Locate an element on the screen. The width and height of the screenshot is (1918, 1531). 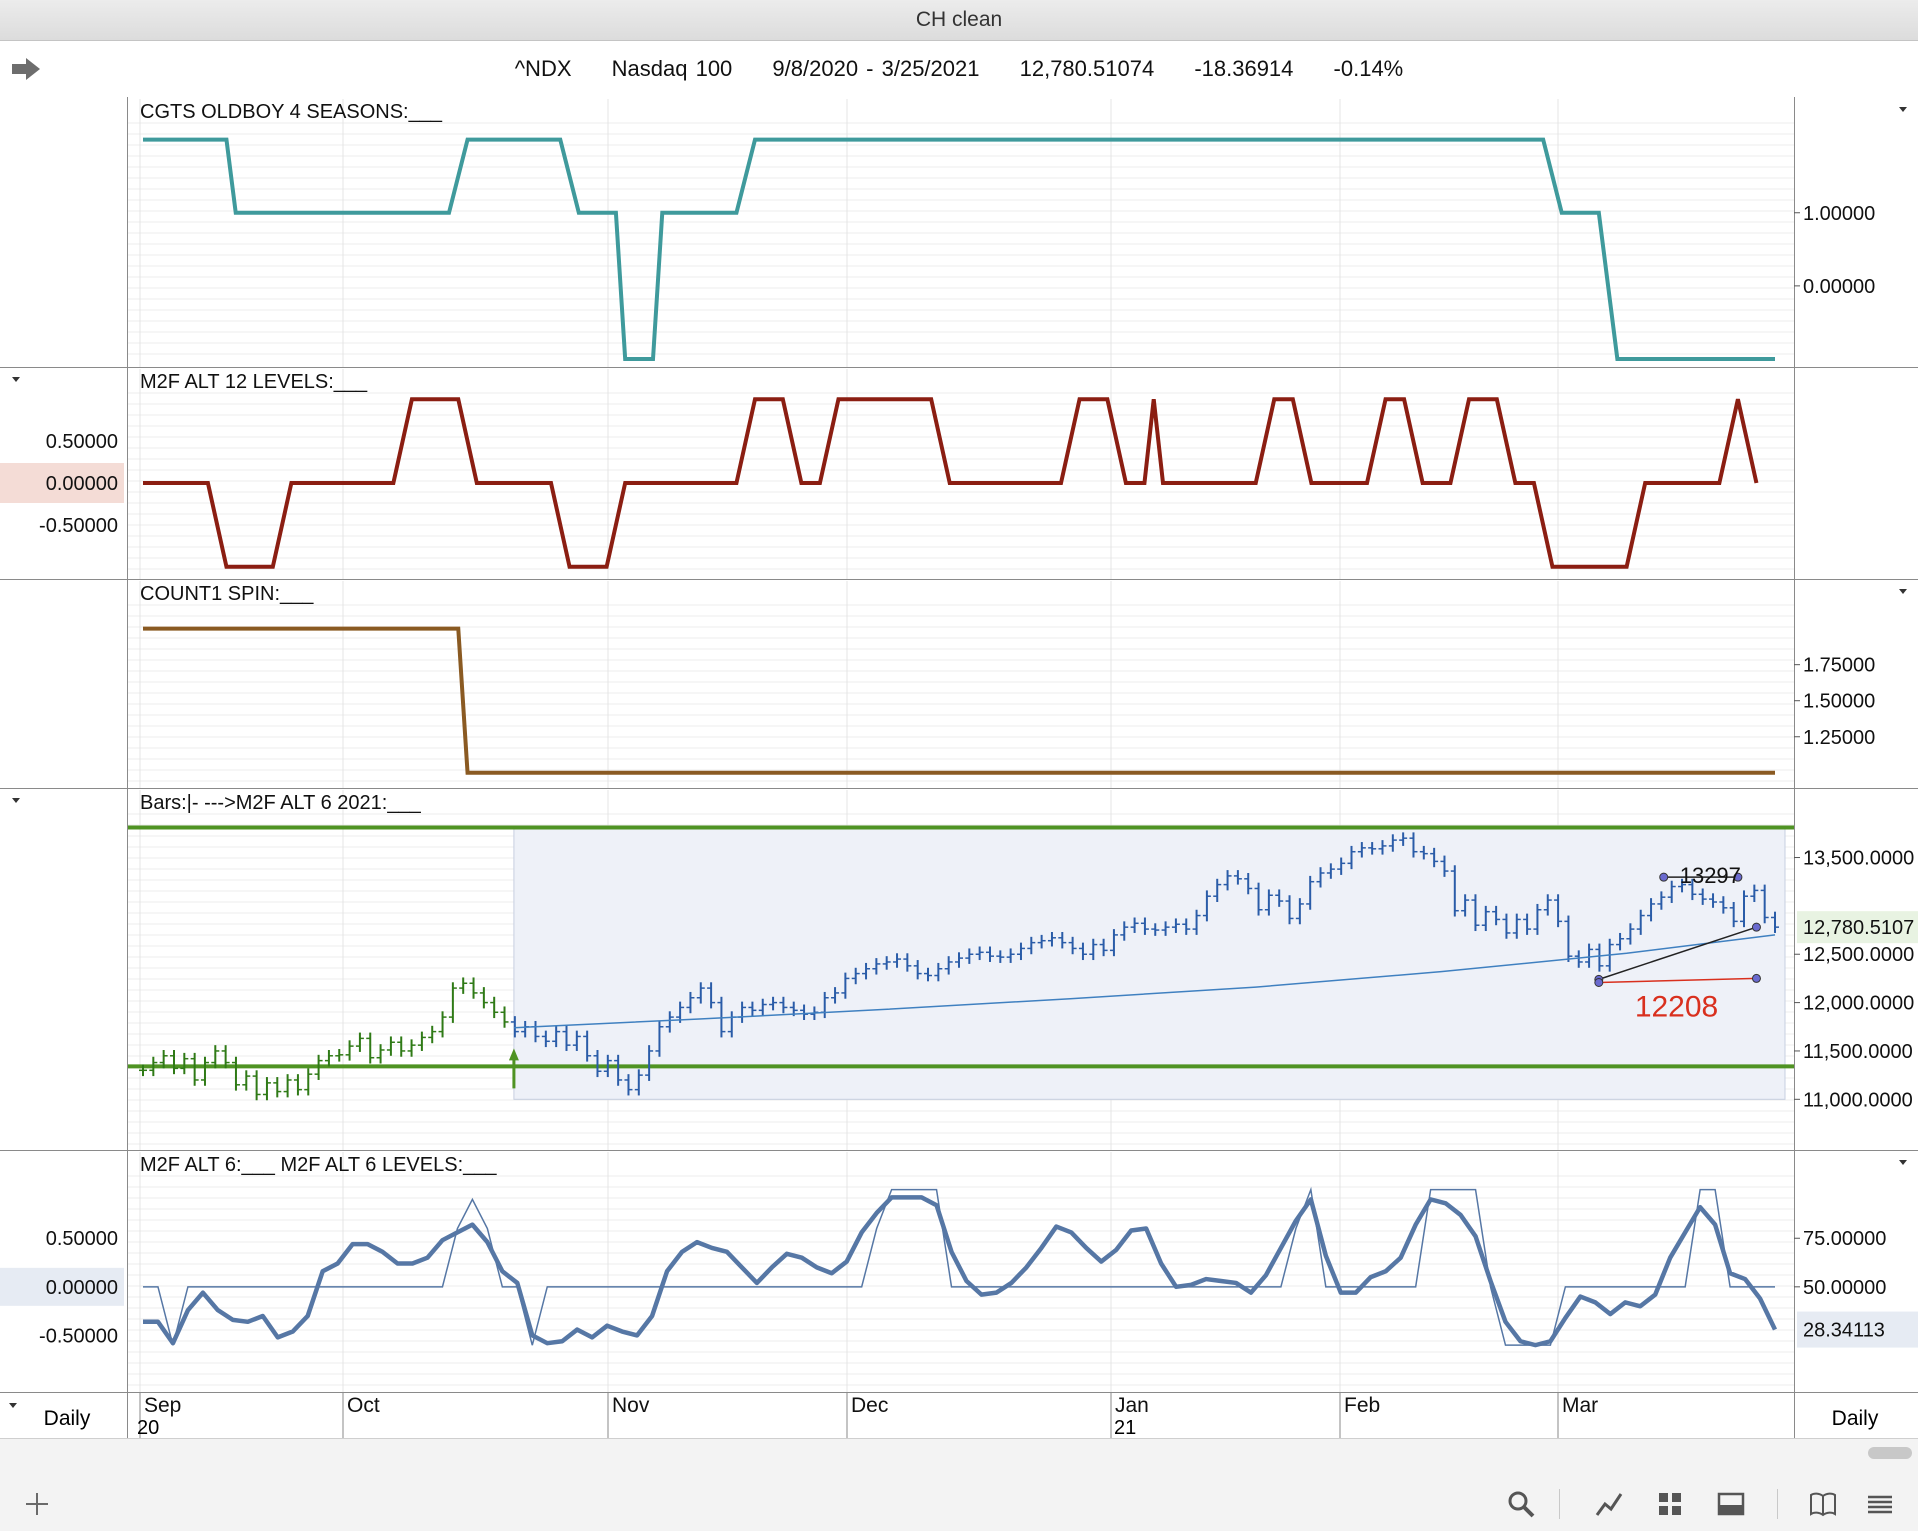
last-price-highlight is located at coordinates (1857, 927).